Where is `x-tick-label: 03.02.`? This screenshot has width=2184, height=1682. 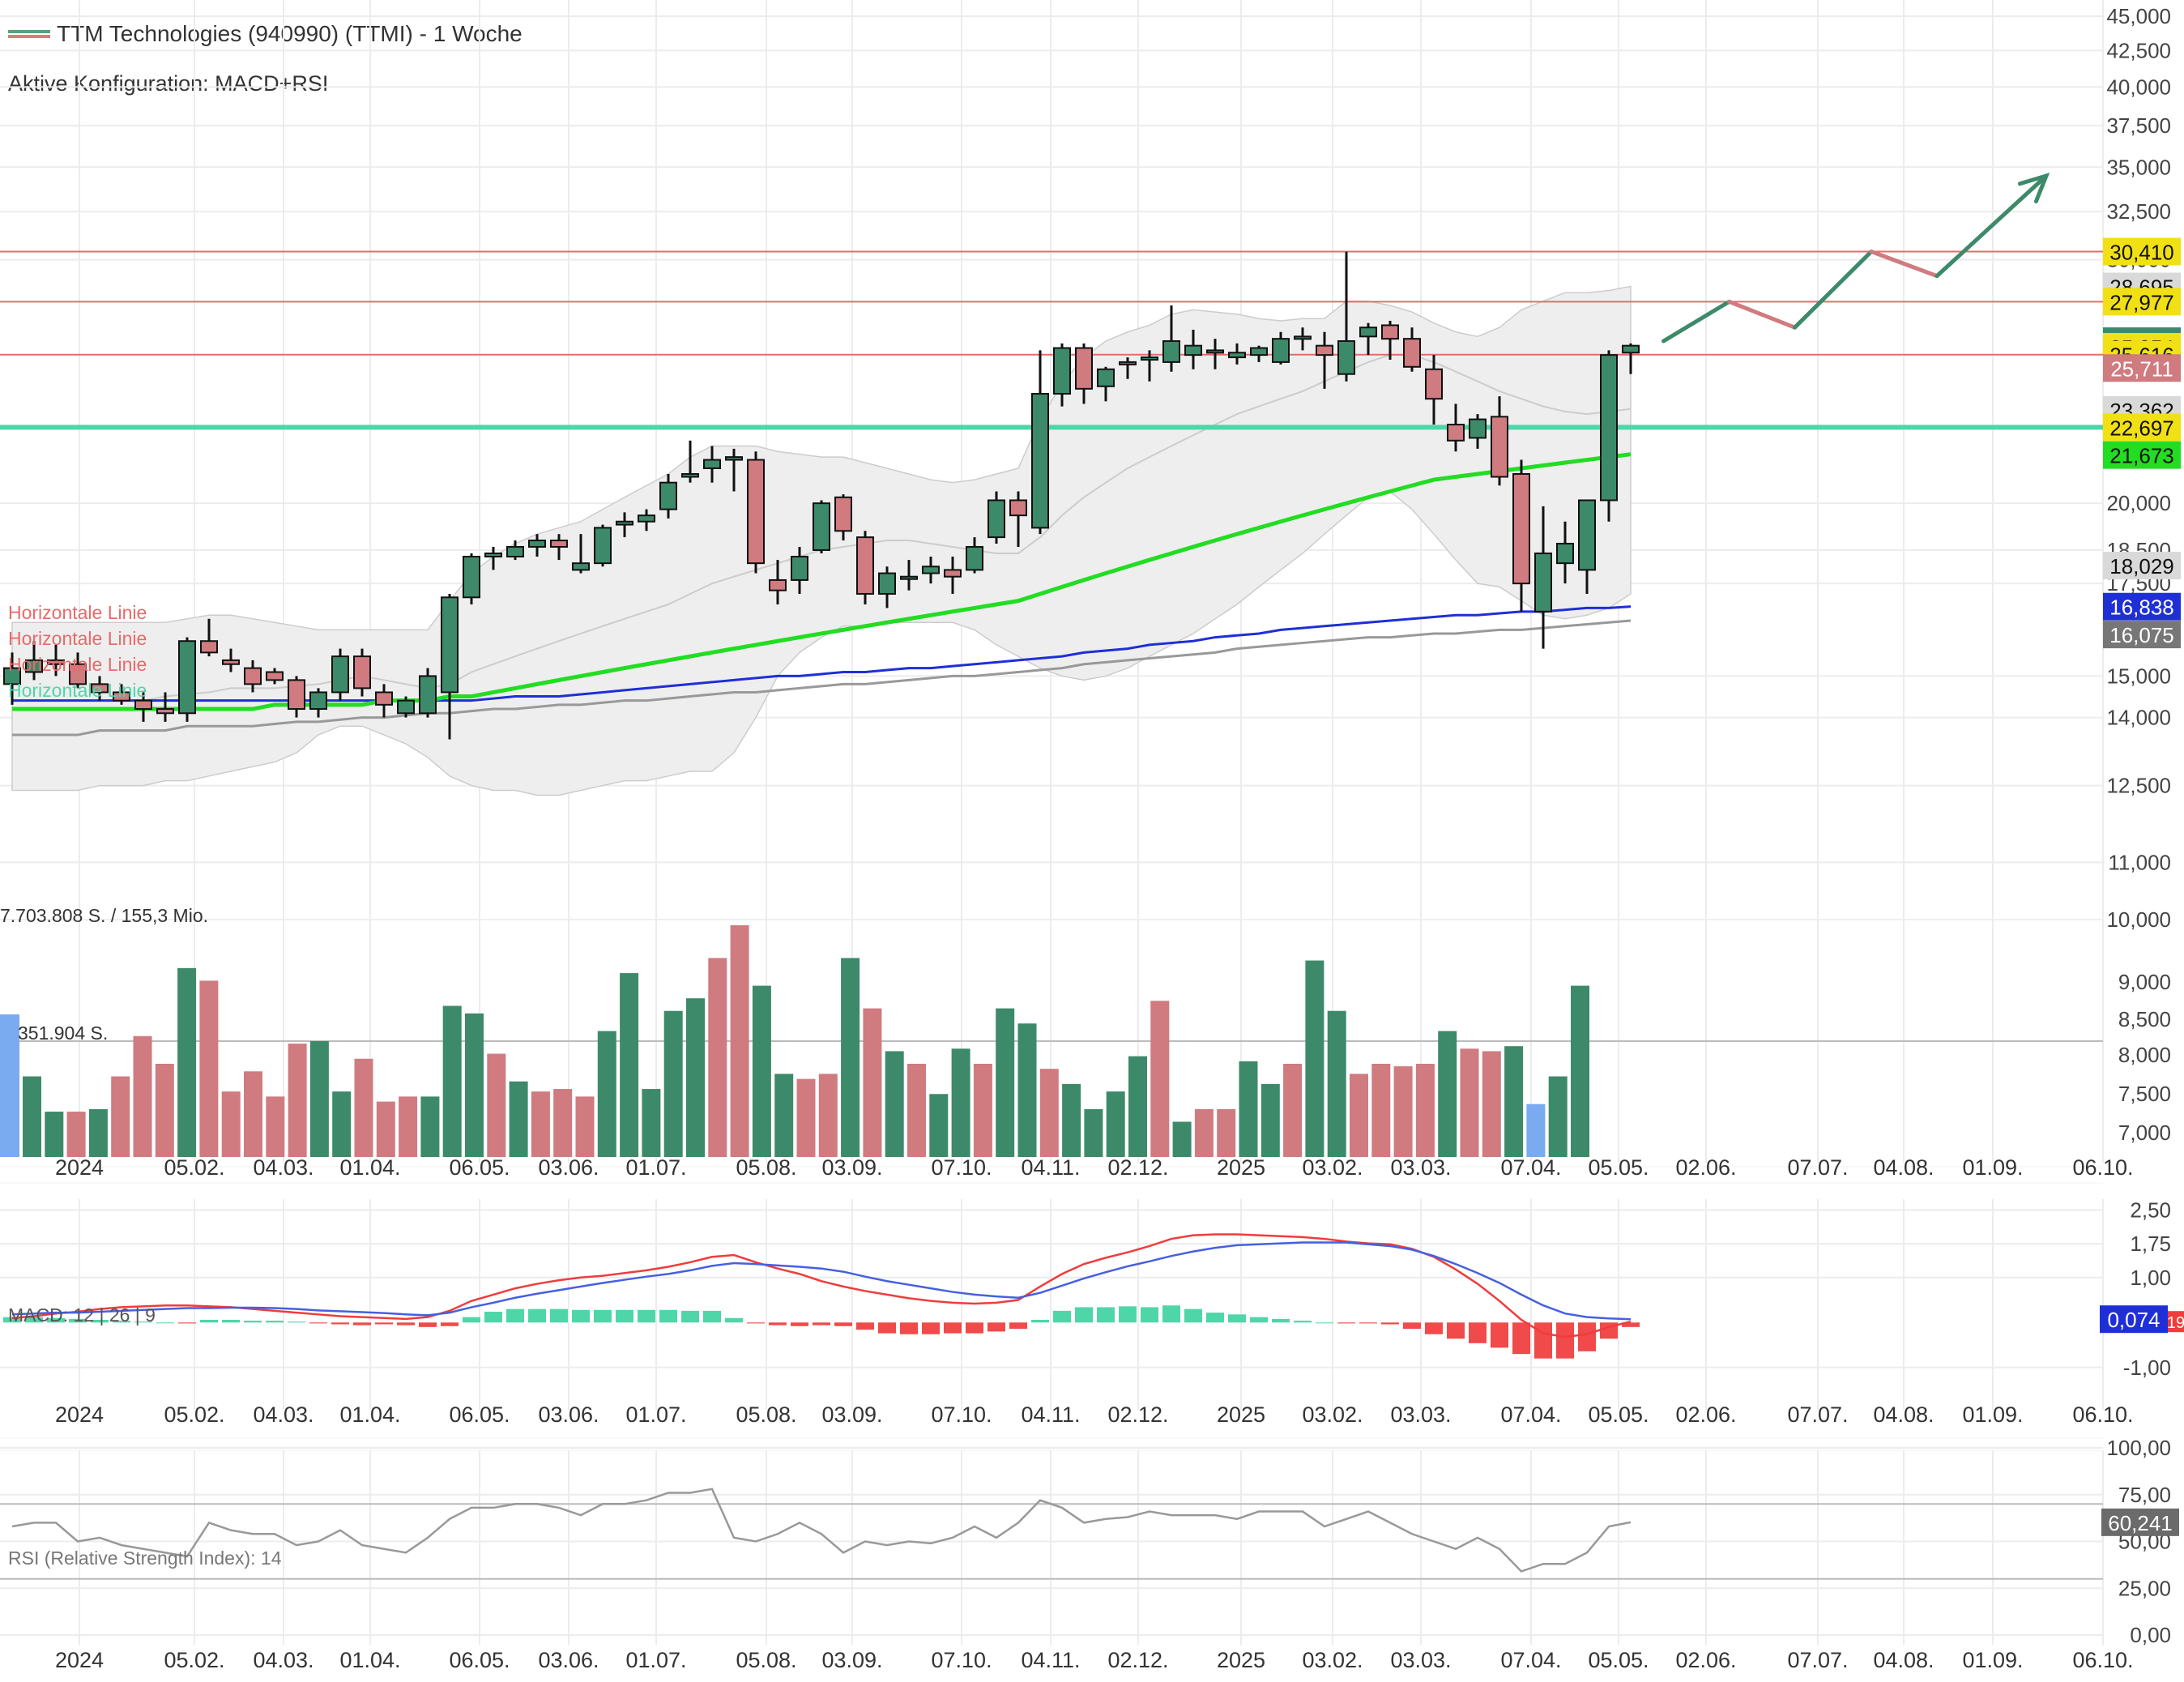
x-tick-label: 03.02. is located at coordinates (1332, 1167).